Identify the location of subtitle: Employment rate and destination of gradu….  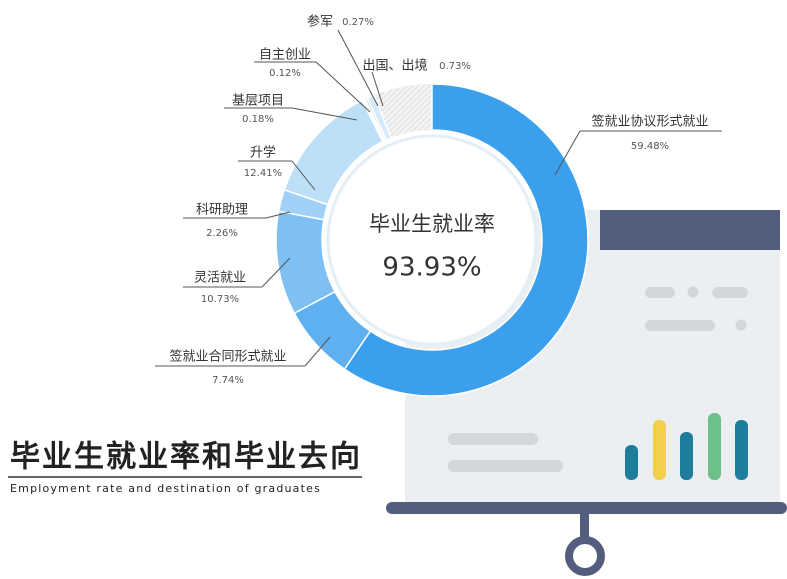
(165, 488).